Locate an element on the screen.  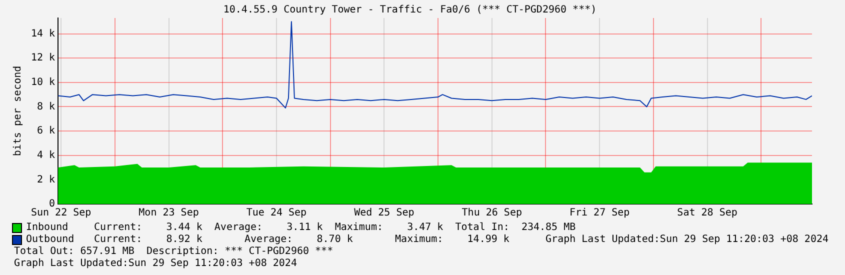
text: Current: 3.44 k Average: 3.11 k Maximum: 3.47 k Total In: 234.85 MB is located at coordinates (335, 228).